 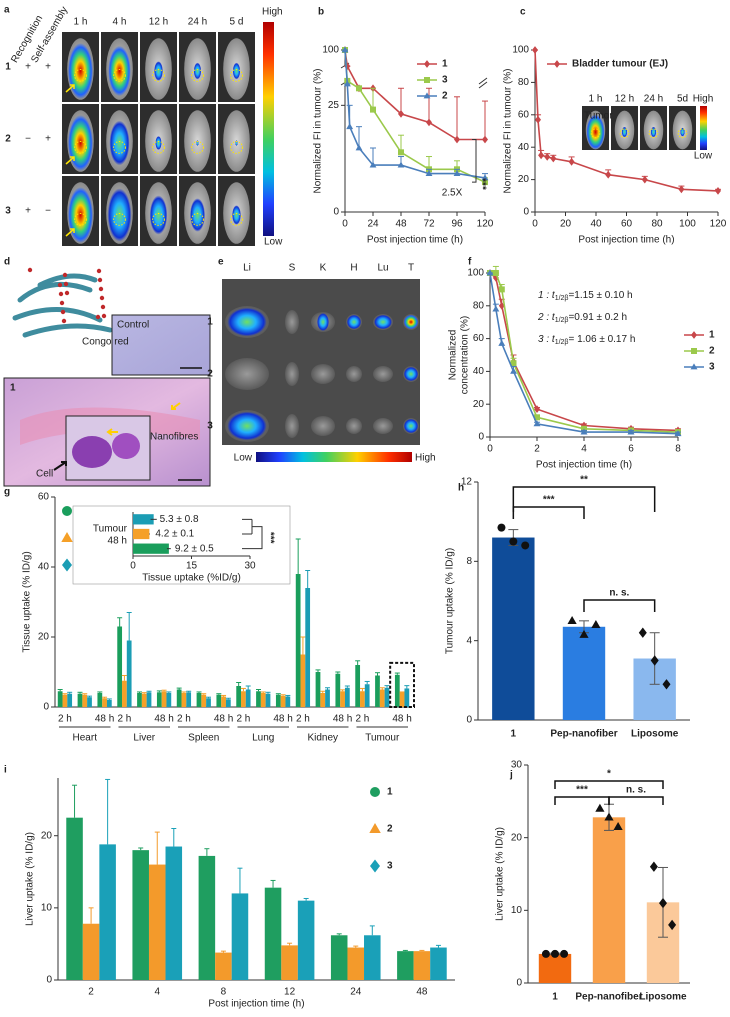 What do you see at coordinates (465, 355) in the screenshot?
I see `y-axis-label: concentration (%)` at bounding box center [465, 355].